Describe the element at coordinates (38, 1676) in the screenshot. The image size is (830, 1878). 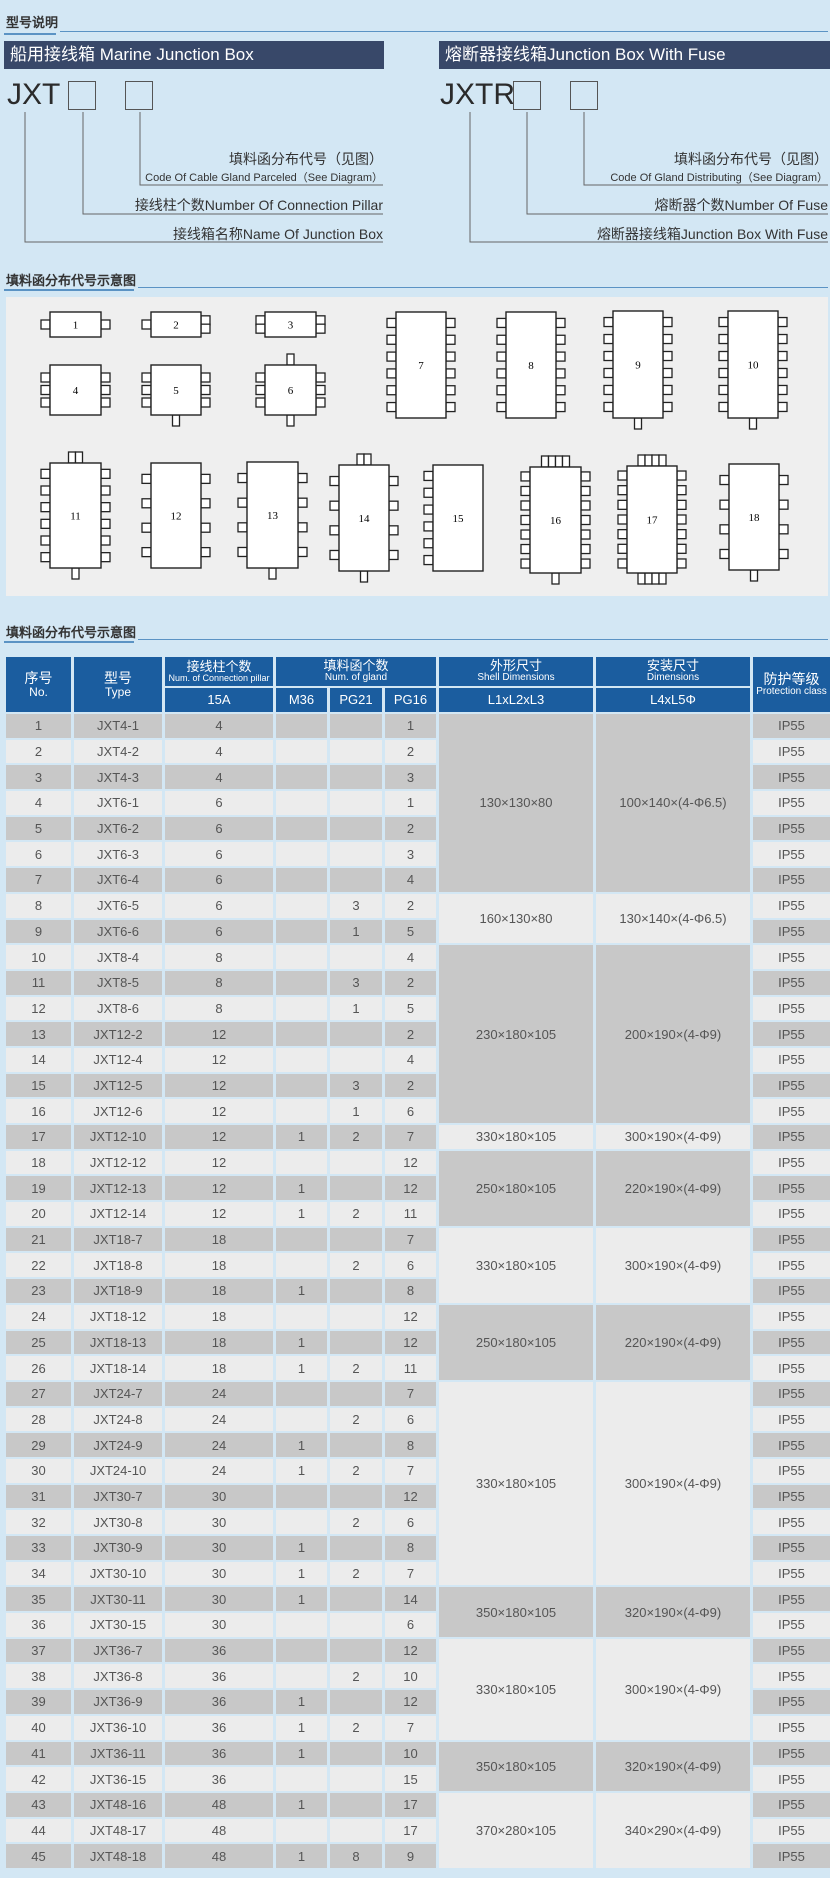
I see `cell-no: 38` at that location.